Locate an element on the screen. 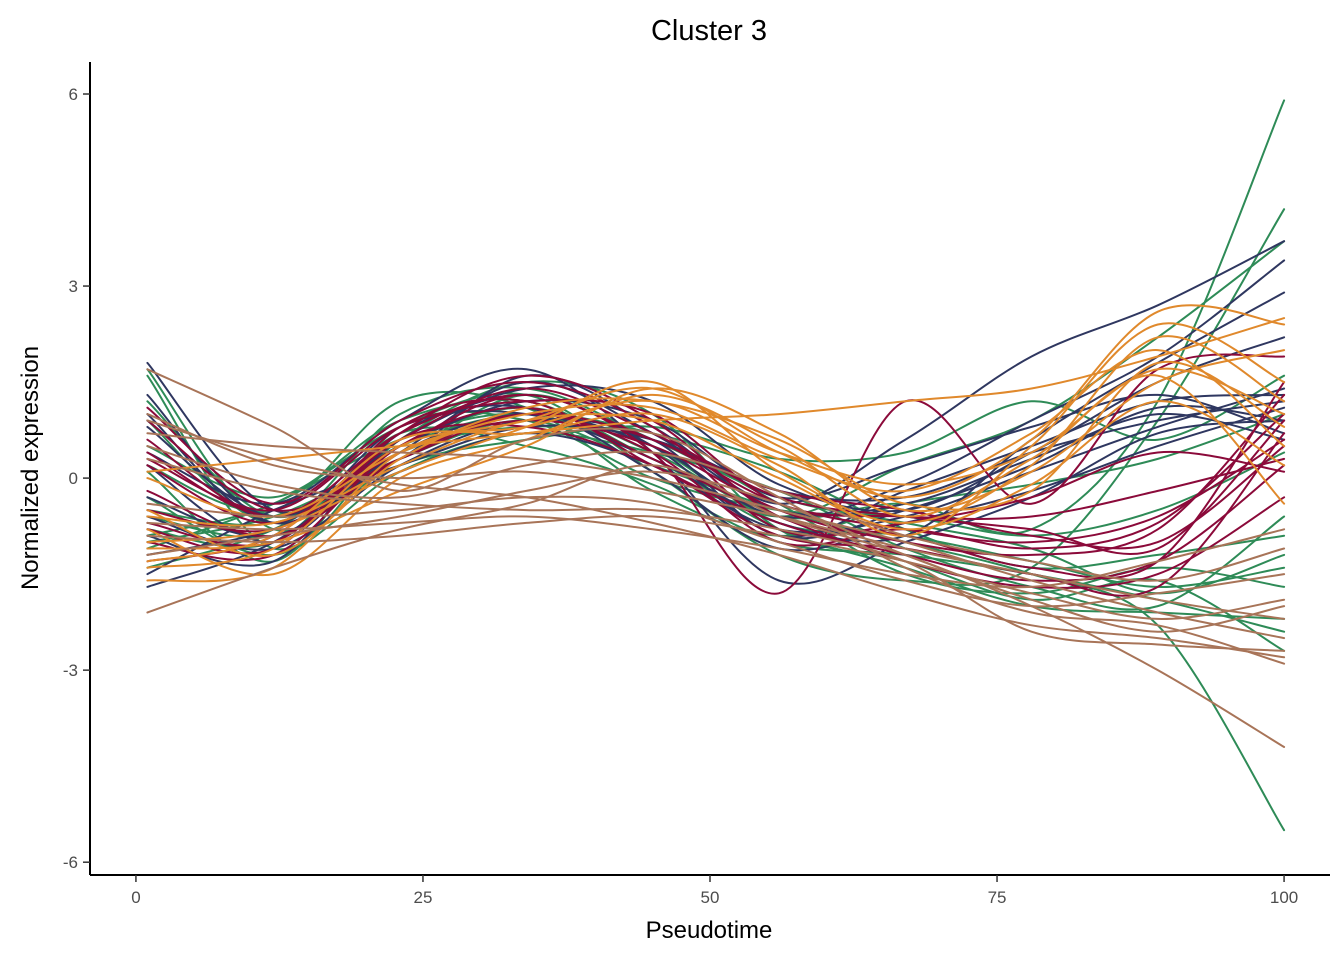  x-tick-label: 0 is located at coordinates (135, 897).